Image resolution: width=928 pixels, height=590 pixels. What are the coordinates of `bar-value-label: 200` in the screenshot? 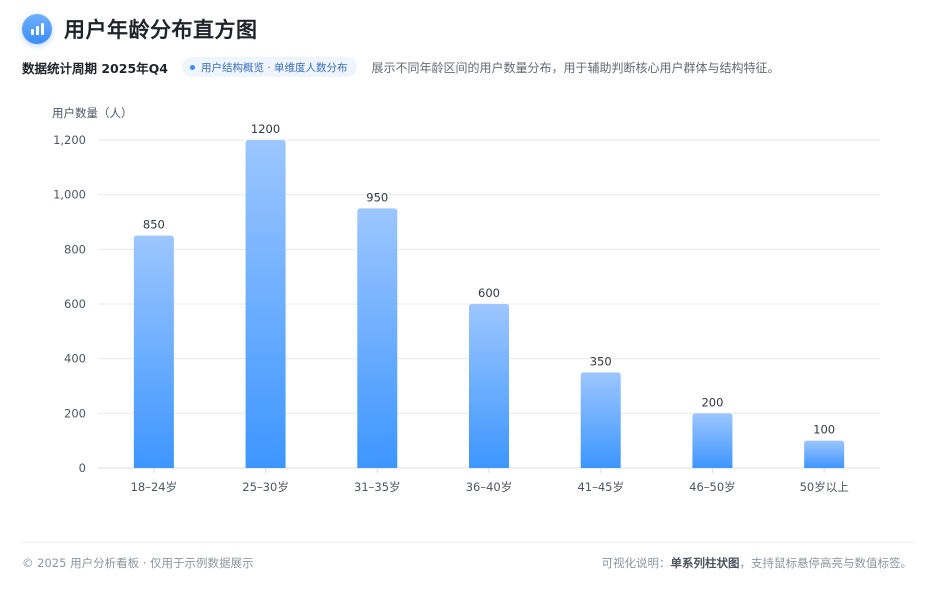 It's located at (712, 402).